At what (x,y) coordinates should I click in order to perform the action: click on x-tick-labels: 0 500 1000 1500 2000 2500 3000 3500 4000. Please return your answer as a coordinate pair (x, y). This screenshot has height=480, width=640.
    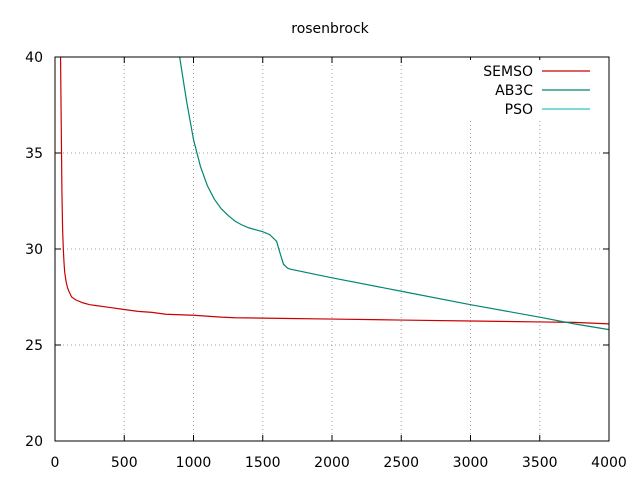
    Looking at the image, I should click on (339, 463).